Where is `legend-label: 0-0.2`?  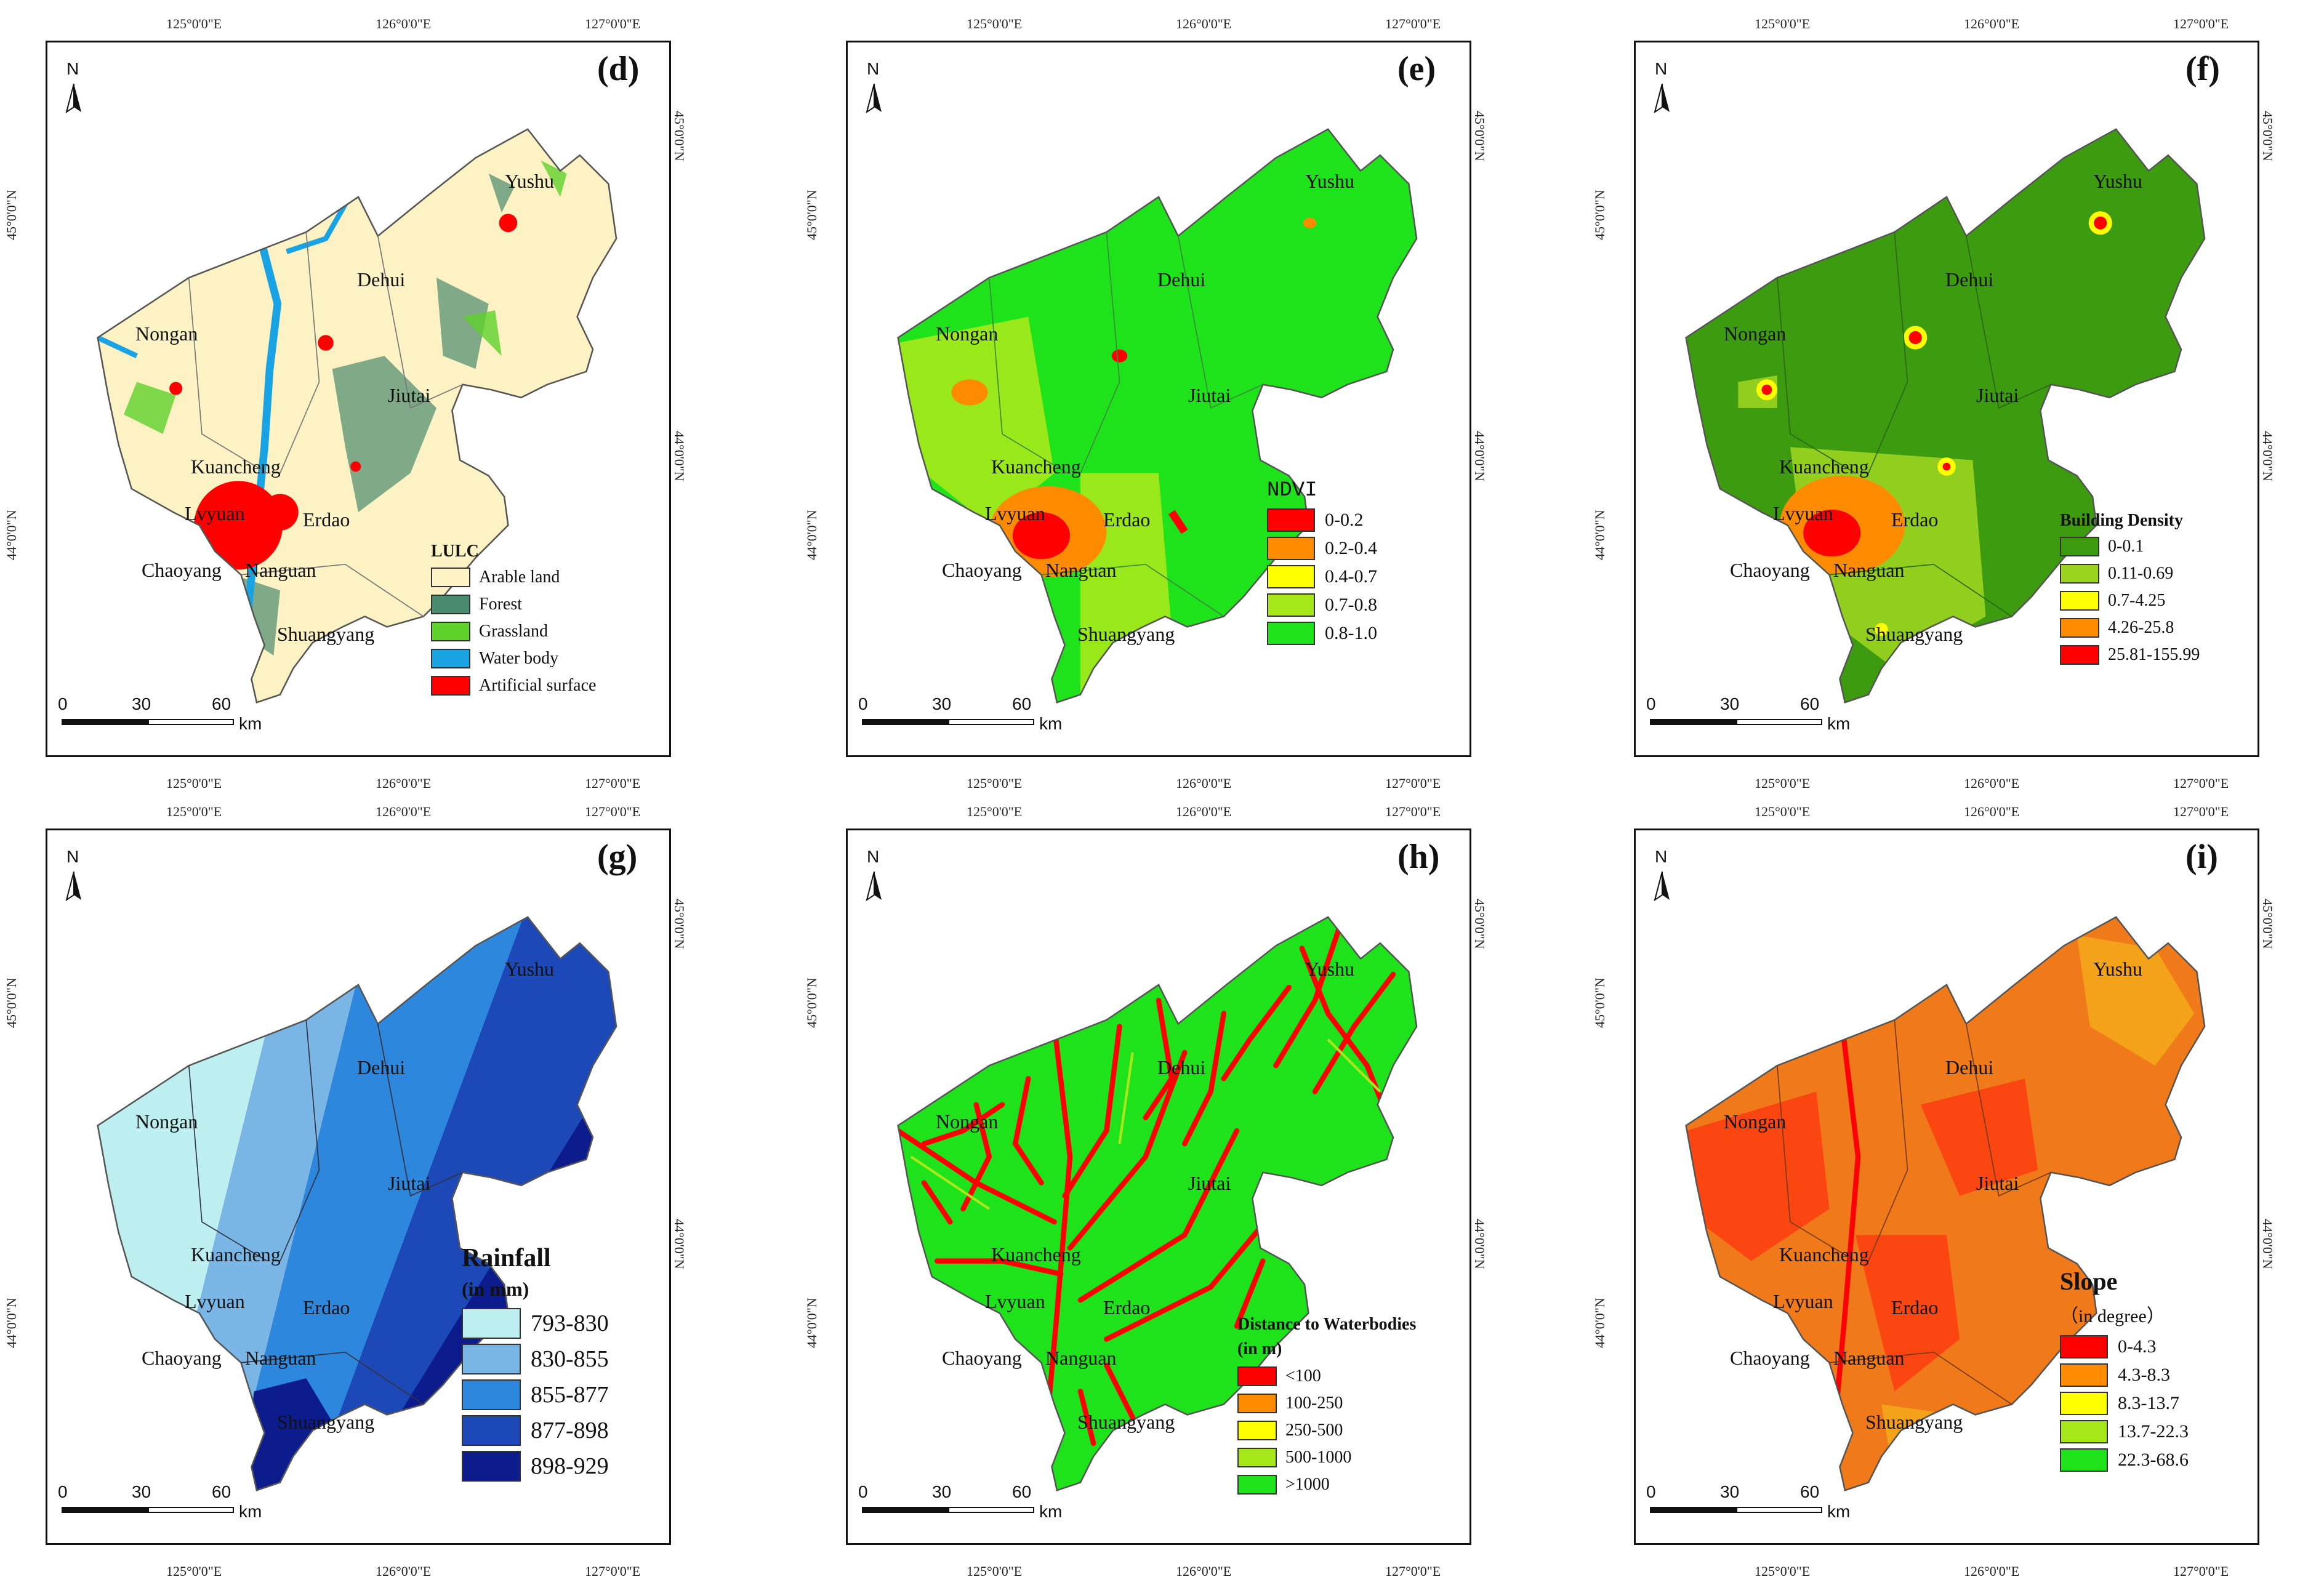 legend-label: 0-0.2 is located at coordinates (1344, 520).